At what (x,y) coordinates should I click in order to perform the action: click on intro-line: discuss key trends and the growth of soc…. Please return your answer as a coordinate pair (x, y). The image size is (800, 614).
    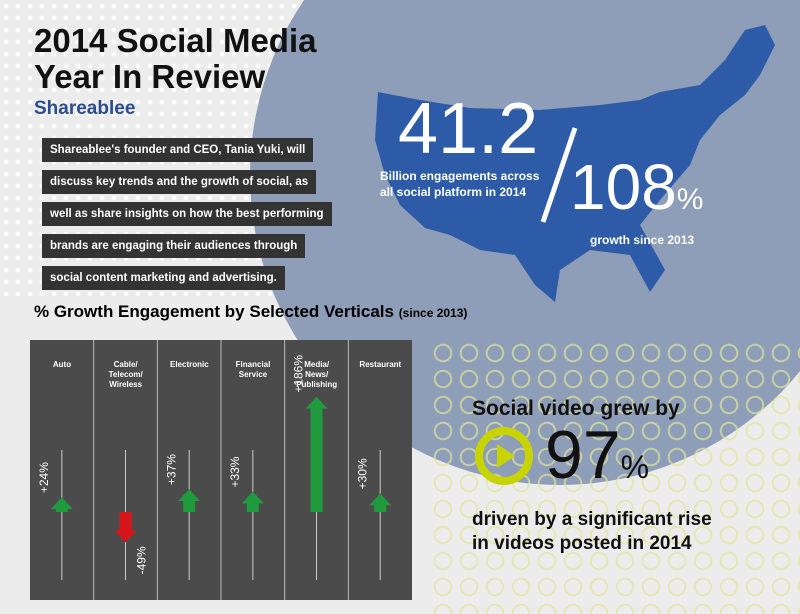
    Looking at the image, I should click on (179, 182).